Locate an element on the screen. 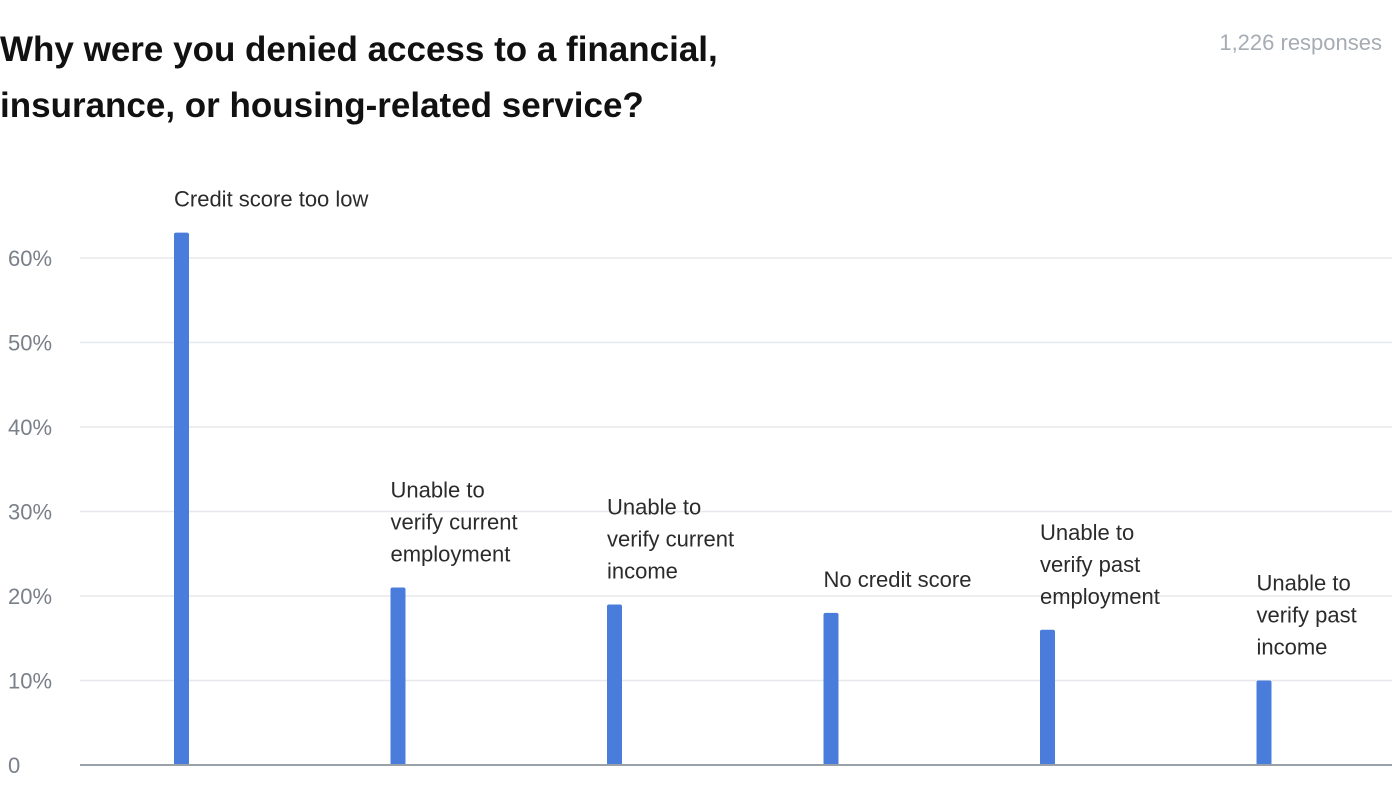 This screenshot has width=1400, height=812. y-tick-label: 30% is located at coordinates (30, 512).